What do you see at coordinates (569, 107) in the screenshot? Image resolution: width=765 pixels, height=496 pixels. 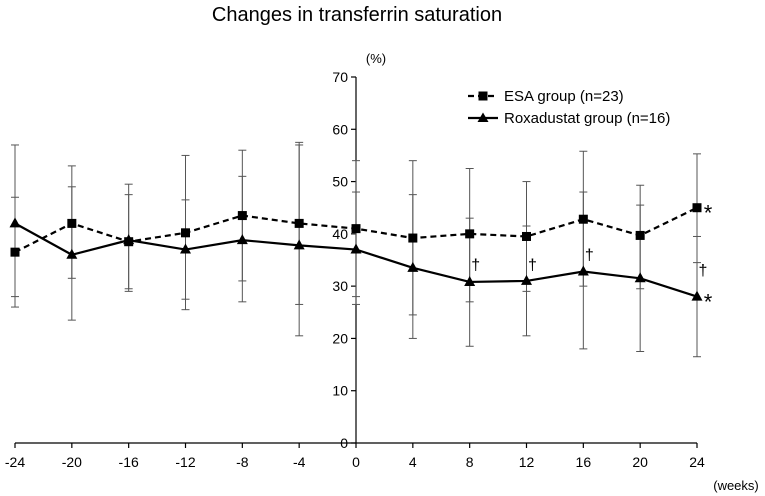 I see `legend: ESA group (n=23) Roxadustat group (n=16)` at bounding box center [569, 107].